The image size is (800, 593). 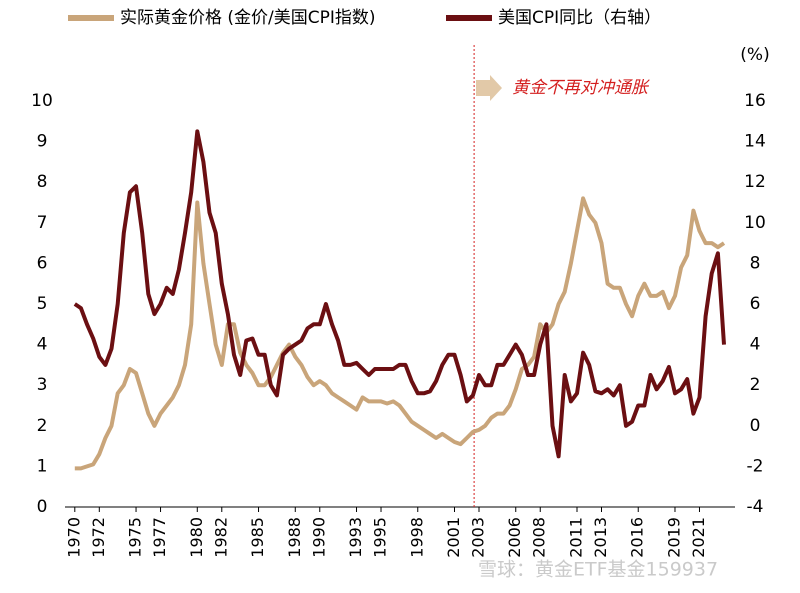 I want to click on x-tick-label: 1993, so click(x=355, y=537).